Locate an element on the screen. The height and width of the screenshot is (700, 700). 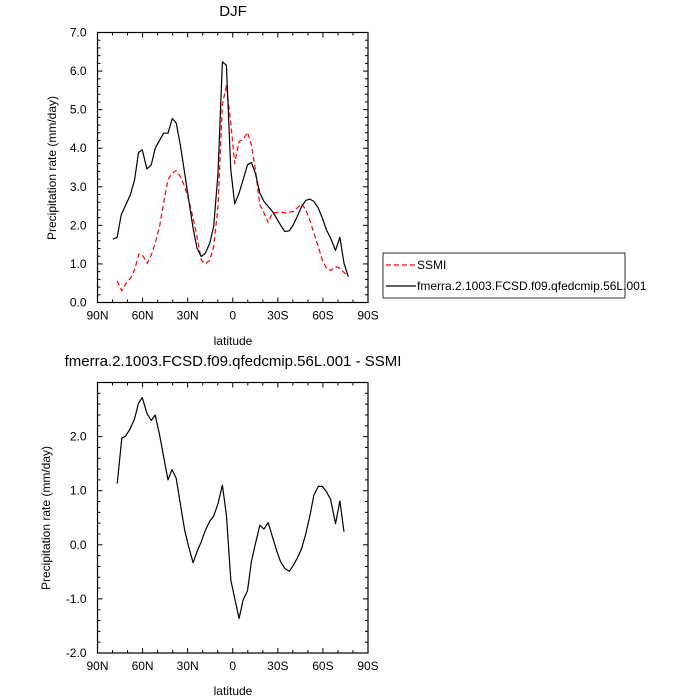
y-tick-label: -2.0 is located at coordinates (76, 653).